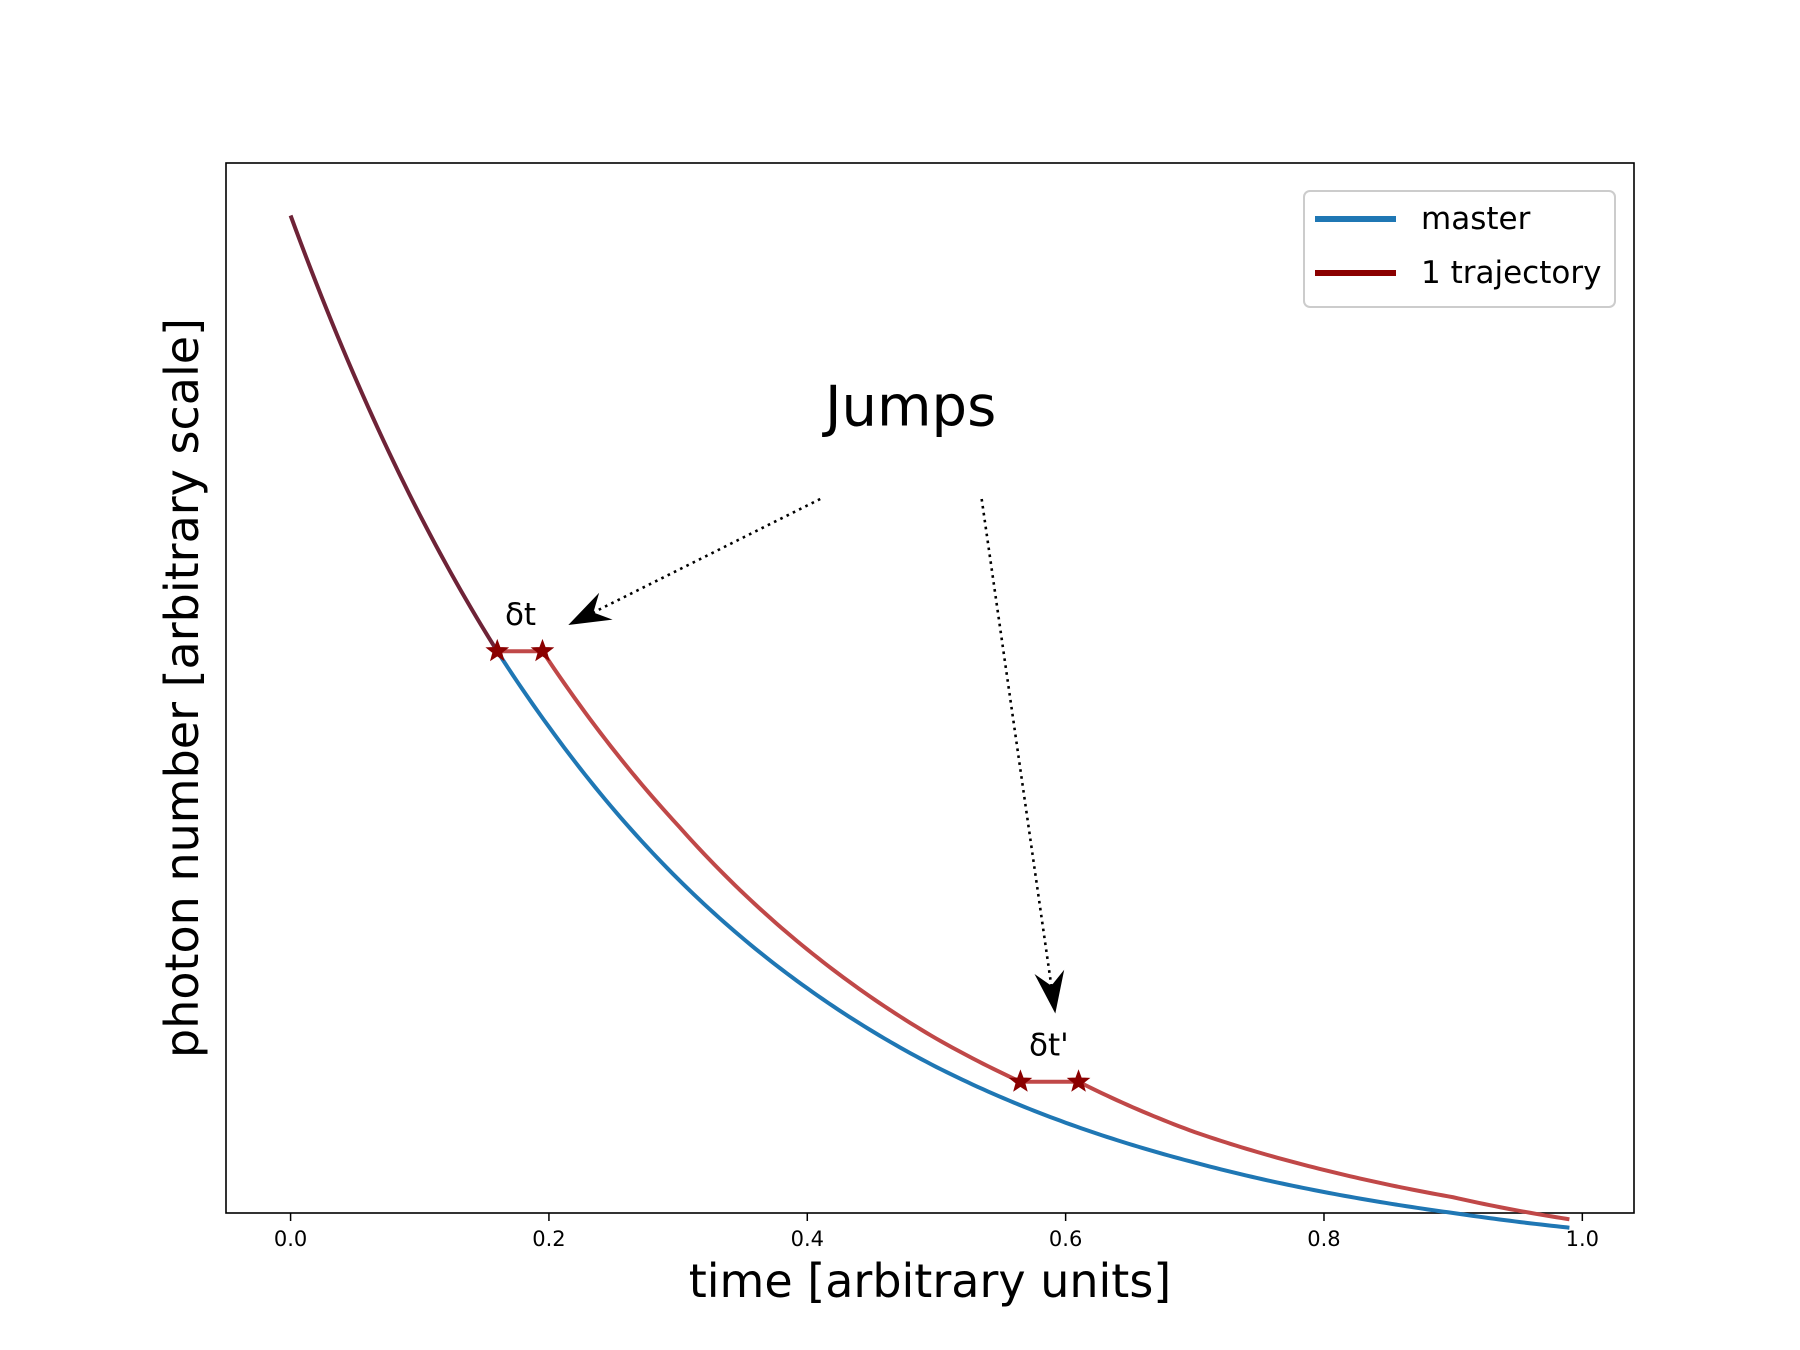 This screenshot has height=1350, width=1800. What do you see at coordinates (1582, 1239) in the screenshot?
I see `x-tick-label: 1.0` at bounding box center [1582, 1239].